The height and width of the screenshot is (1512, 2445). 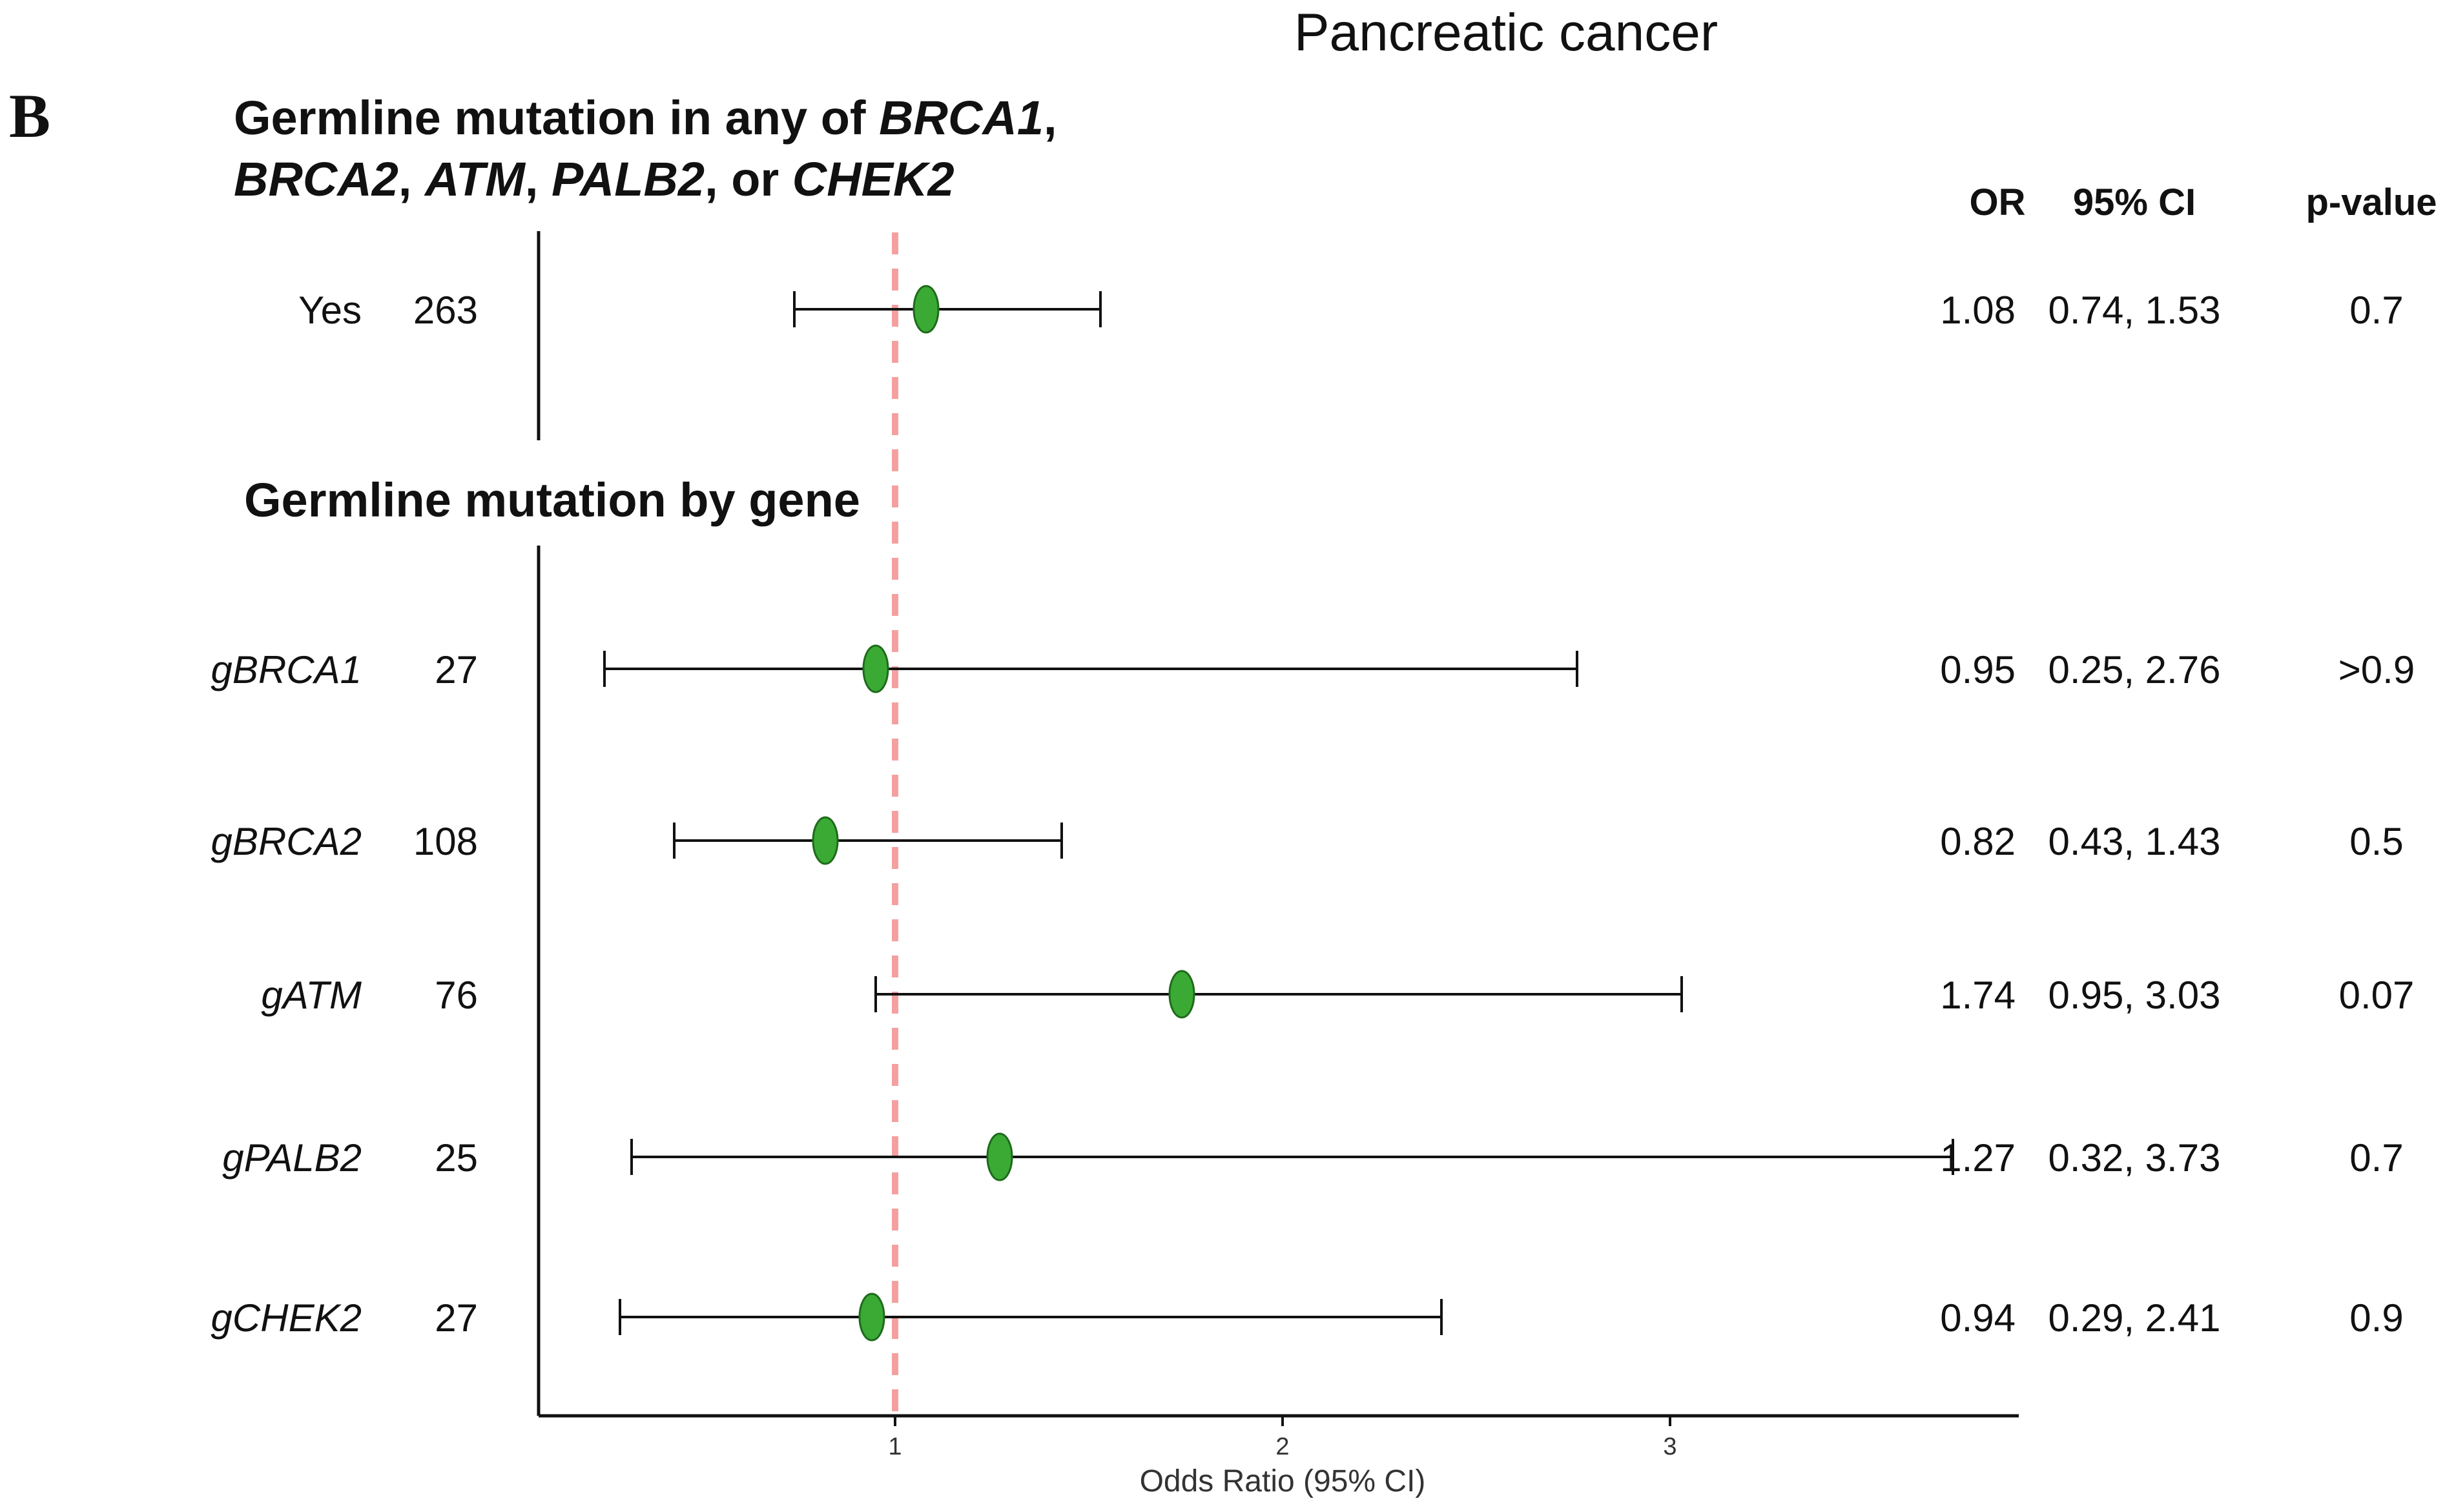 I want to click on point-estimate-gatm, so click(x=1181, y=994).